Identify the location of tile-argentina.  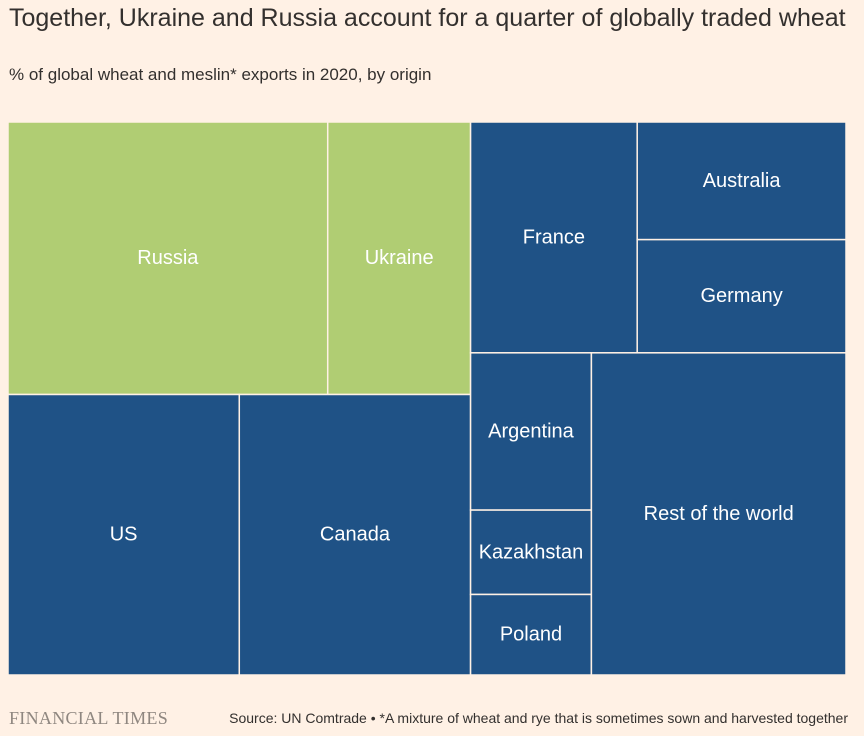
(531, 431).